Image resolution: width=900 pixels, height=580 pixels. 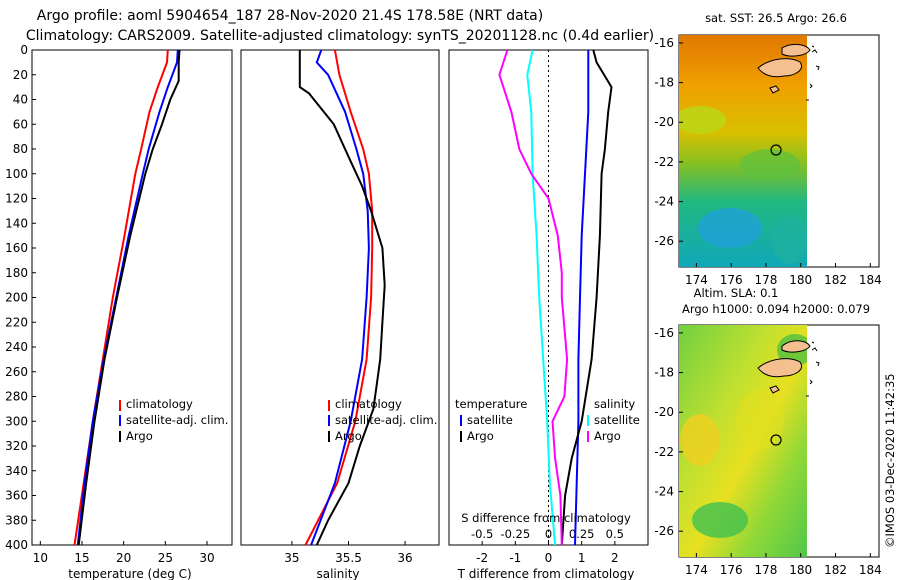 What do you see at coordinates (165, 558) in the screenshot?
I see `x-tick-label: 25` at bounding box center [165, 558].